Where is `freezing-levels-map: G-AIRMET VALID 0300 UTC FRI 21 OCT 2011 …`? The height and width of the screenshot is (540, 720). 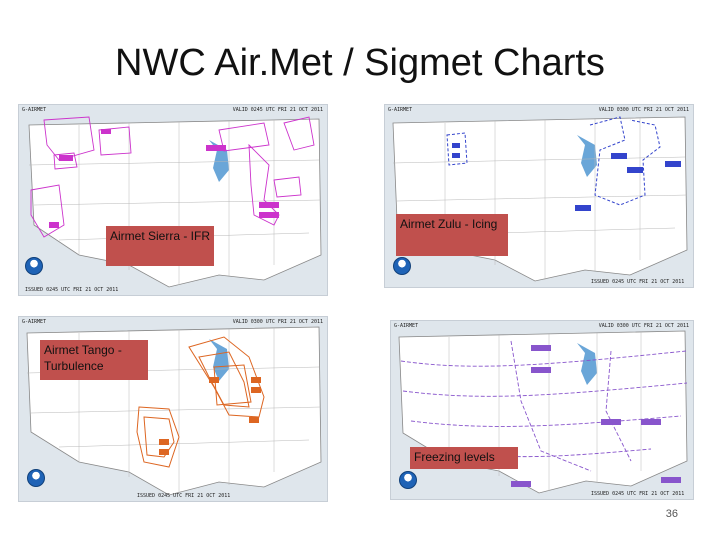
freezing-levels-map: G-AIRMET VALID 0300 UTC FRI 21 OCT 2011 … is located at coordinates (542, 410).